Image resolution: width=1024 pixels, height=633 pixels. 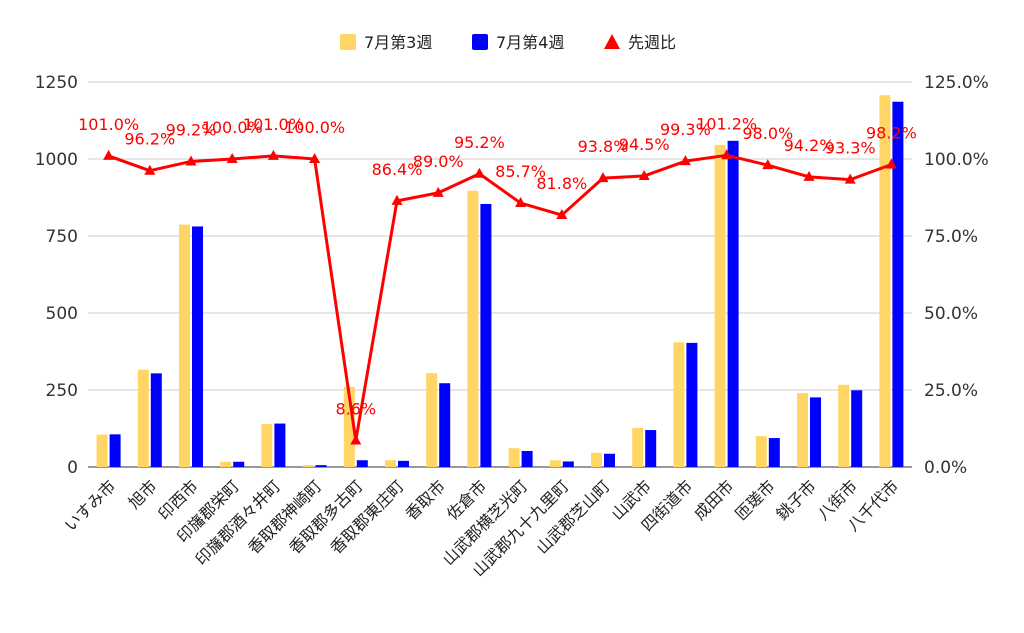 What do you see at coordinates (951, 314) in the screenshot?
I see `y-right-tick-label: 50.0%` at bounding box center [951, 314].